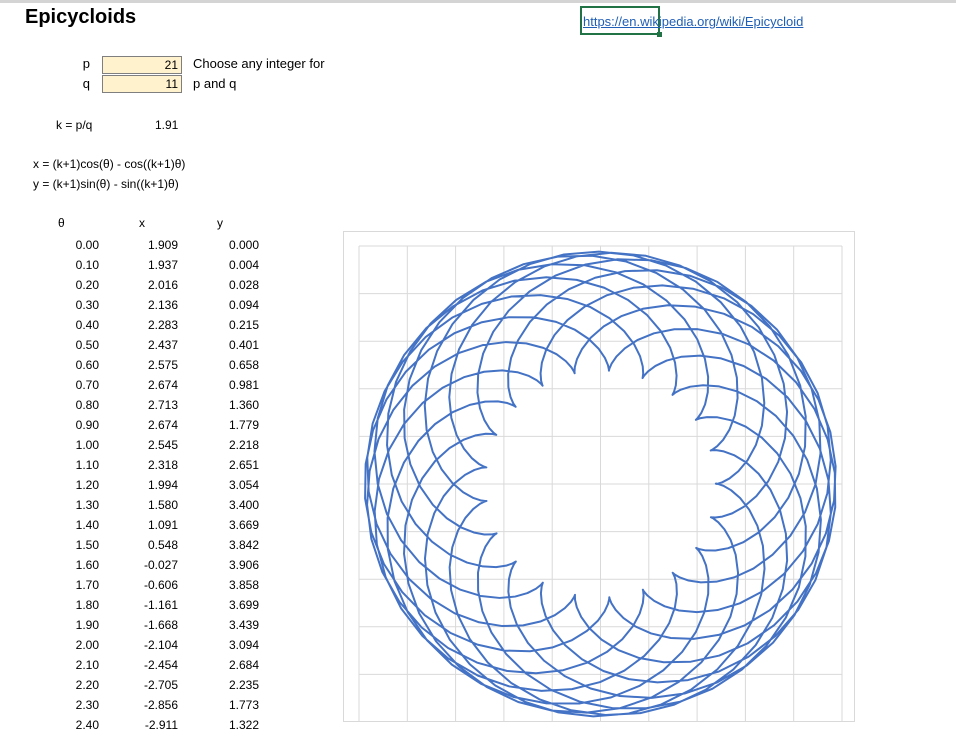  I want to click on page-title: Epicycloids, so click(81, 17).